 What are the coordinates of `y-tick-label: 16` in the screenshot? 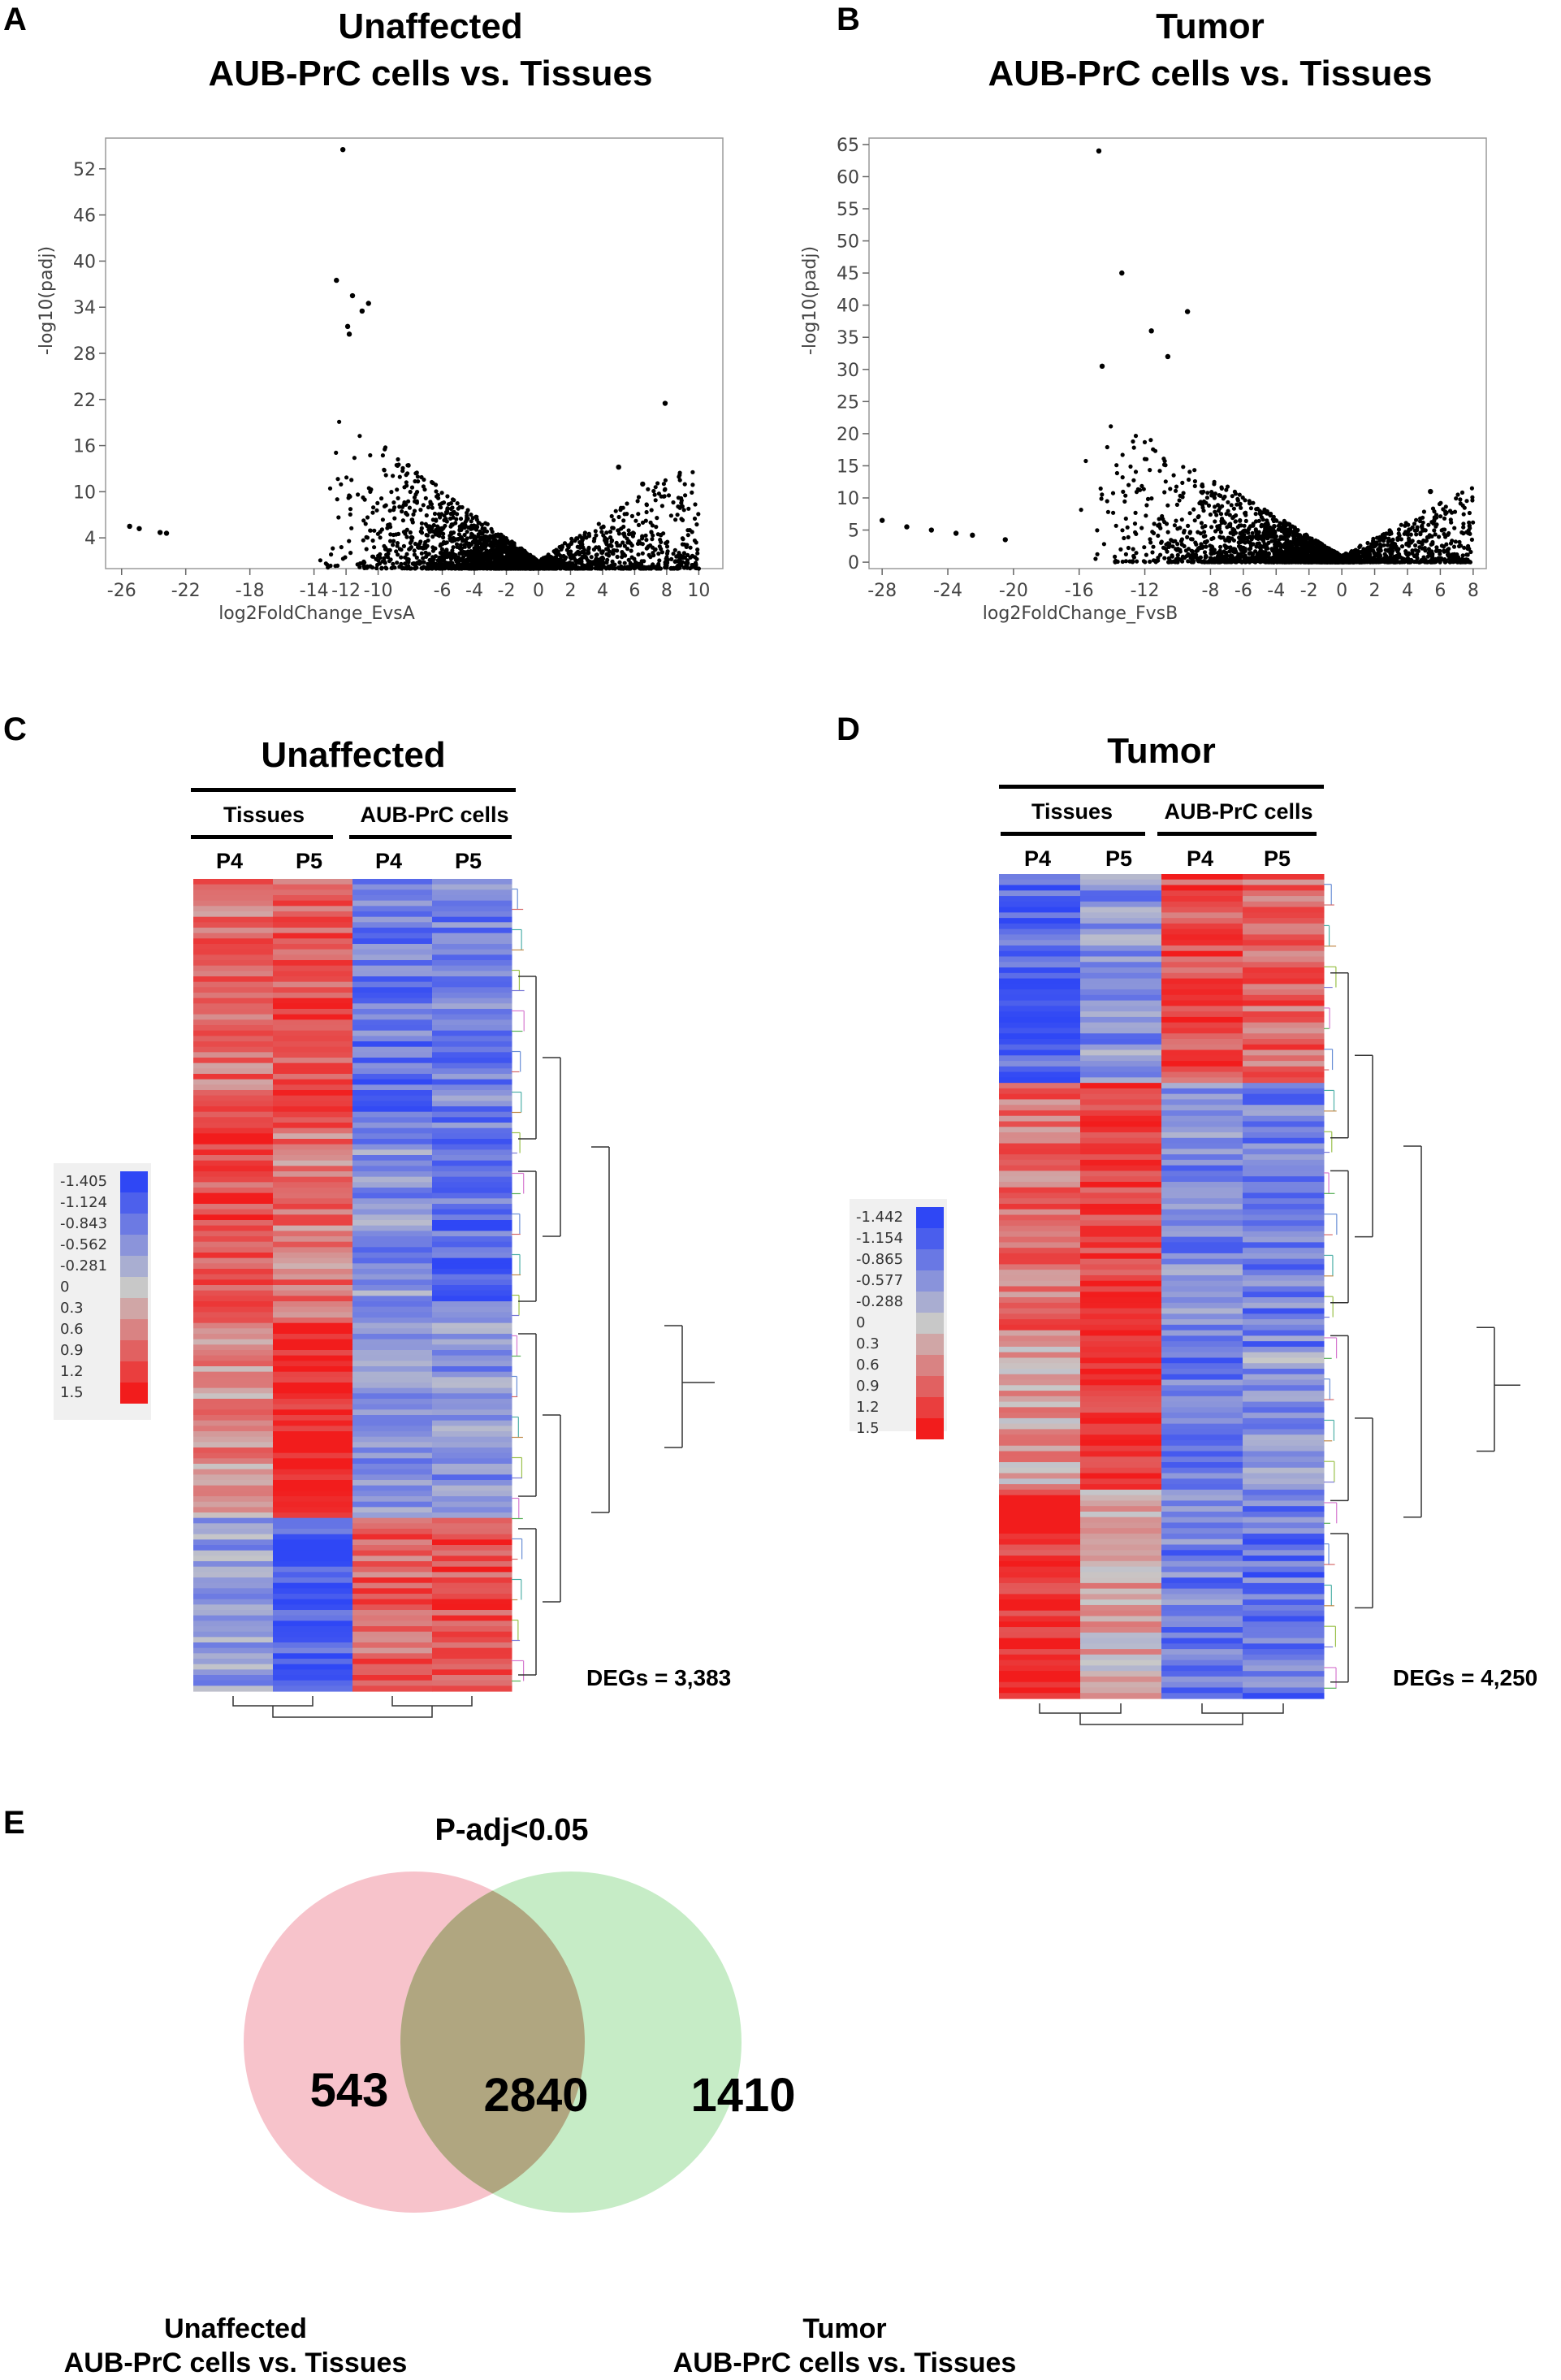 It's located at (84, 447).